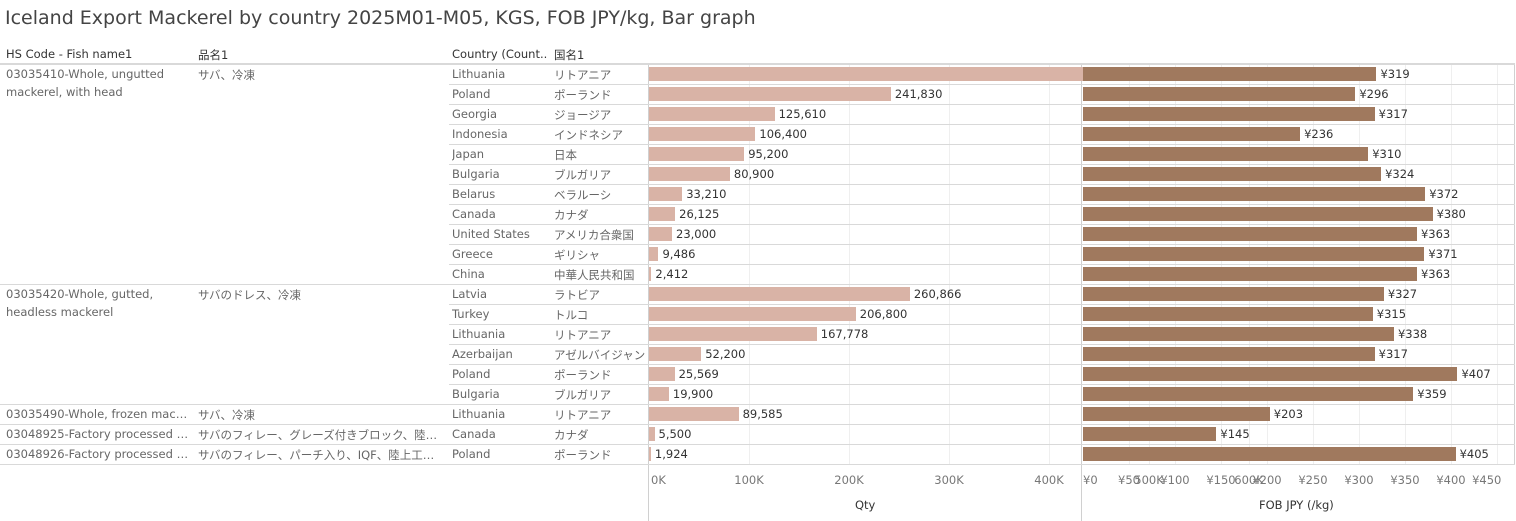  Describe the element at coordinates (1090, 480) in the screenshot. I see `fob-tick-label: ¥0` at that location.